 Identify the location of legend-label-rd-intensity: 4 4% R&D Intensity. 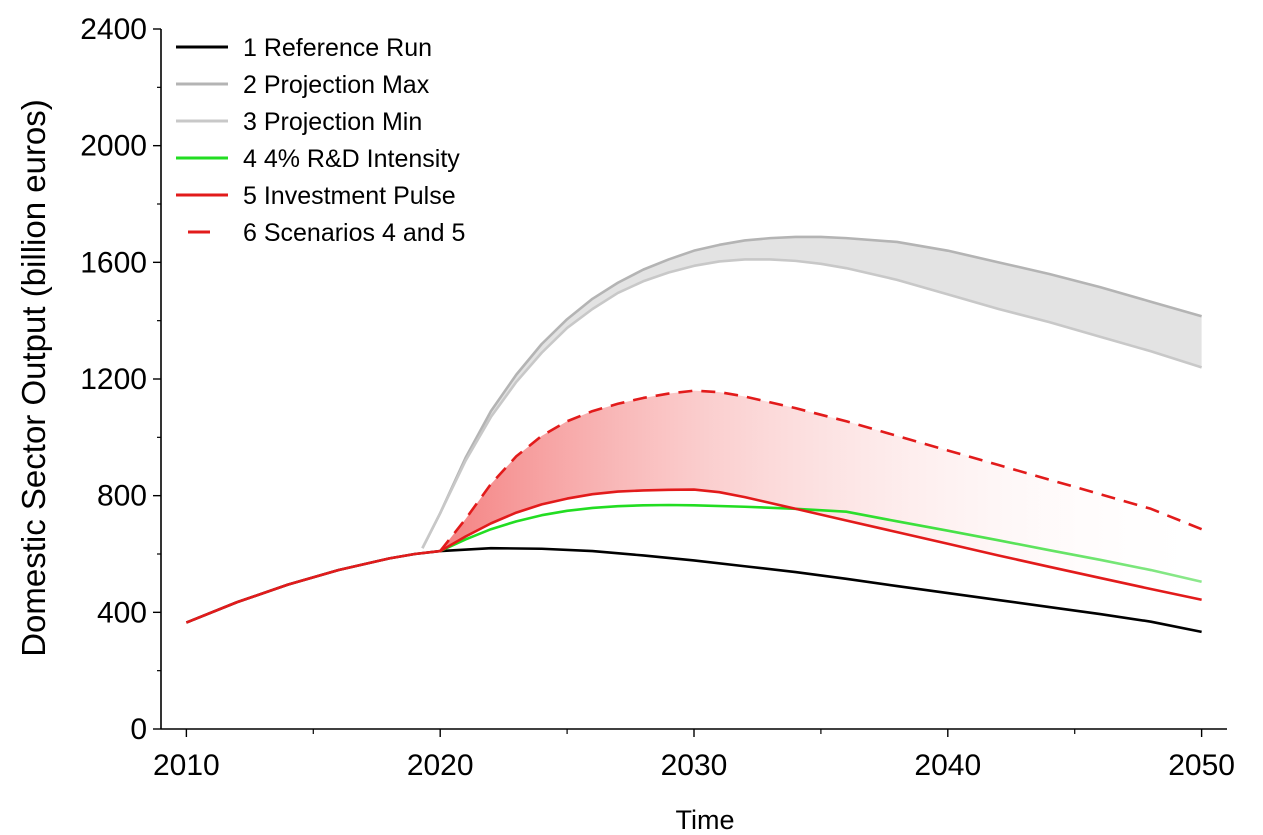
(351, 159).